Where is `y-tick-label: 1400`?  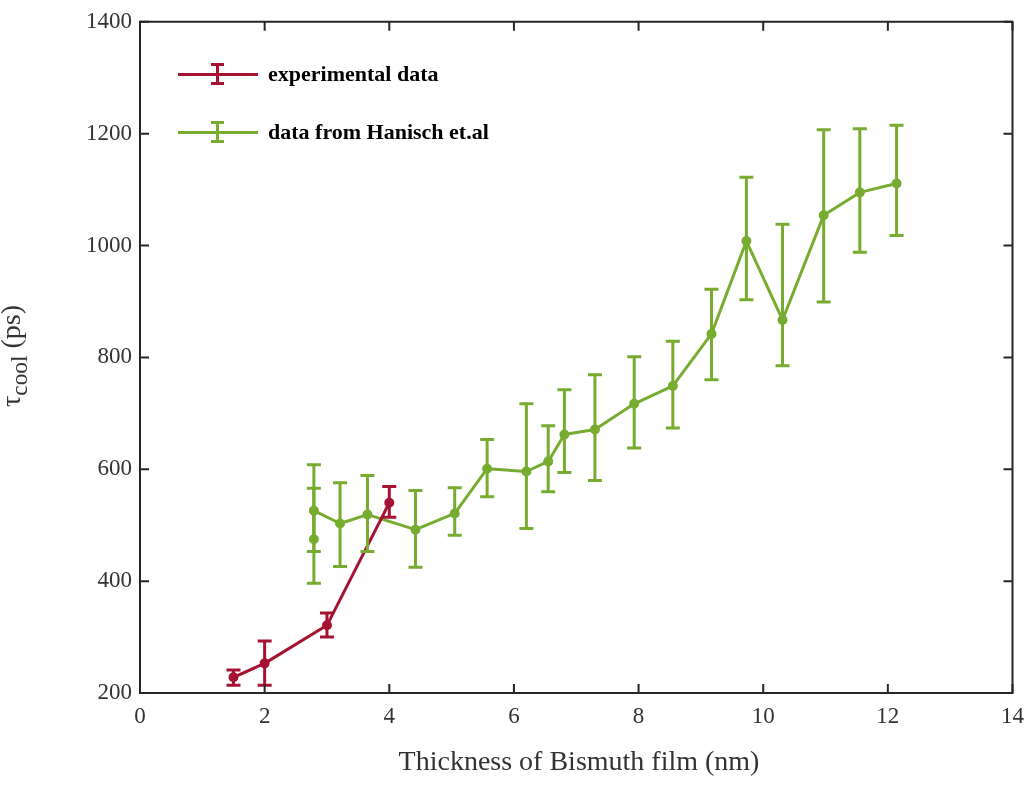 y-tick-label: 1400 is located at coordinates (109, 20).